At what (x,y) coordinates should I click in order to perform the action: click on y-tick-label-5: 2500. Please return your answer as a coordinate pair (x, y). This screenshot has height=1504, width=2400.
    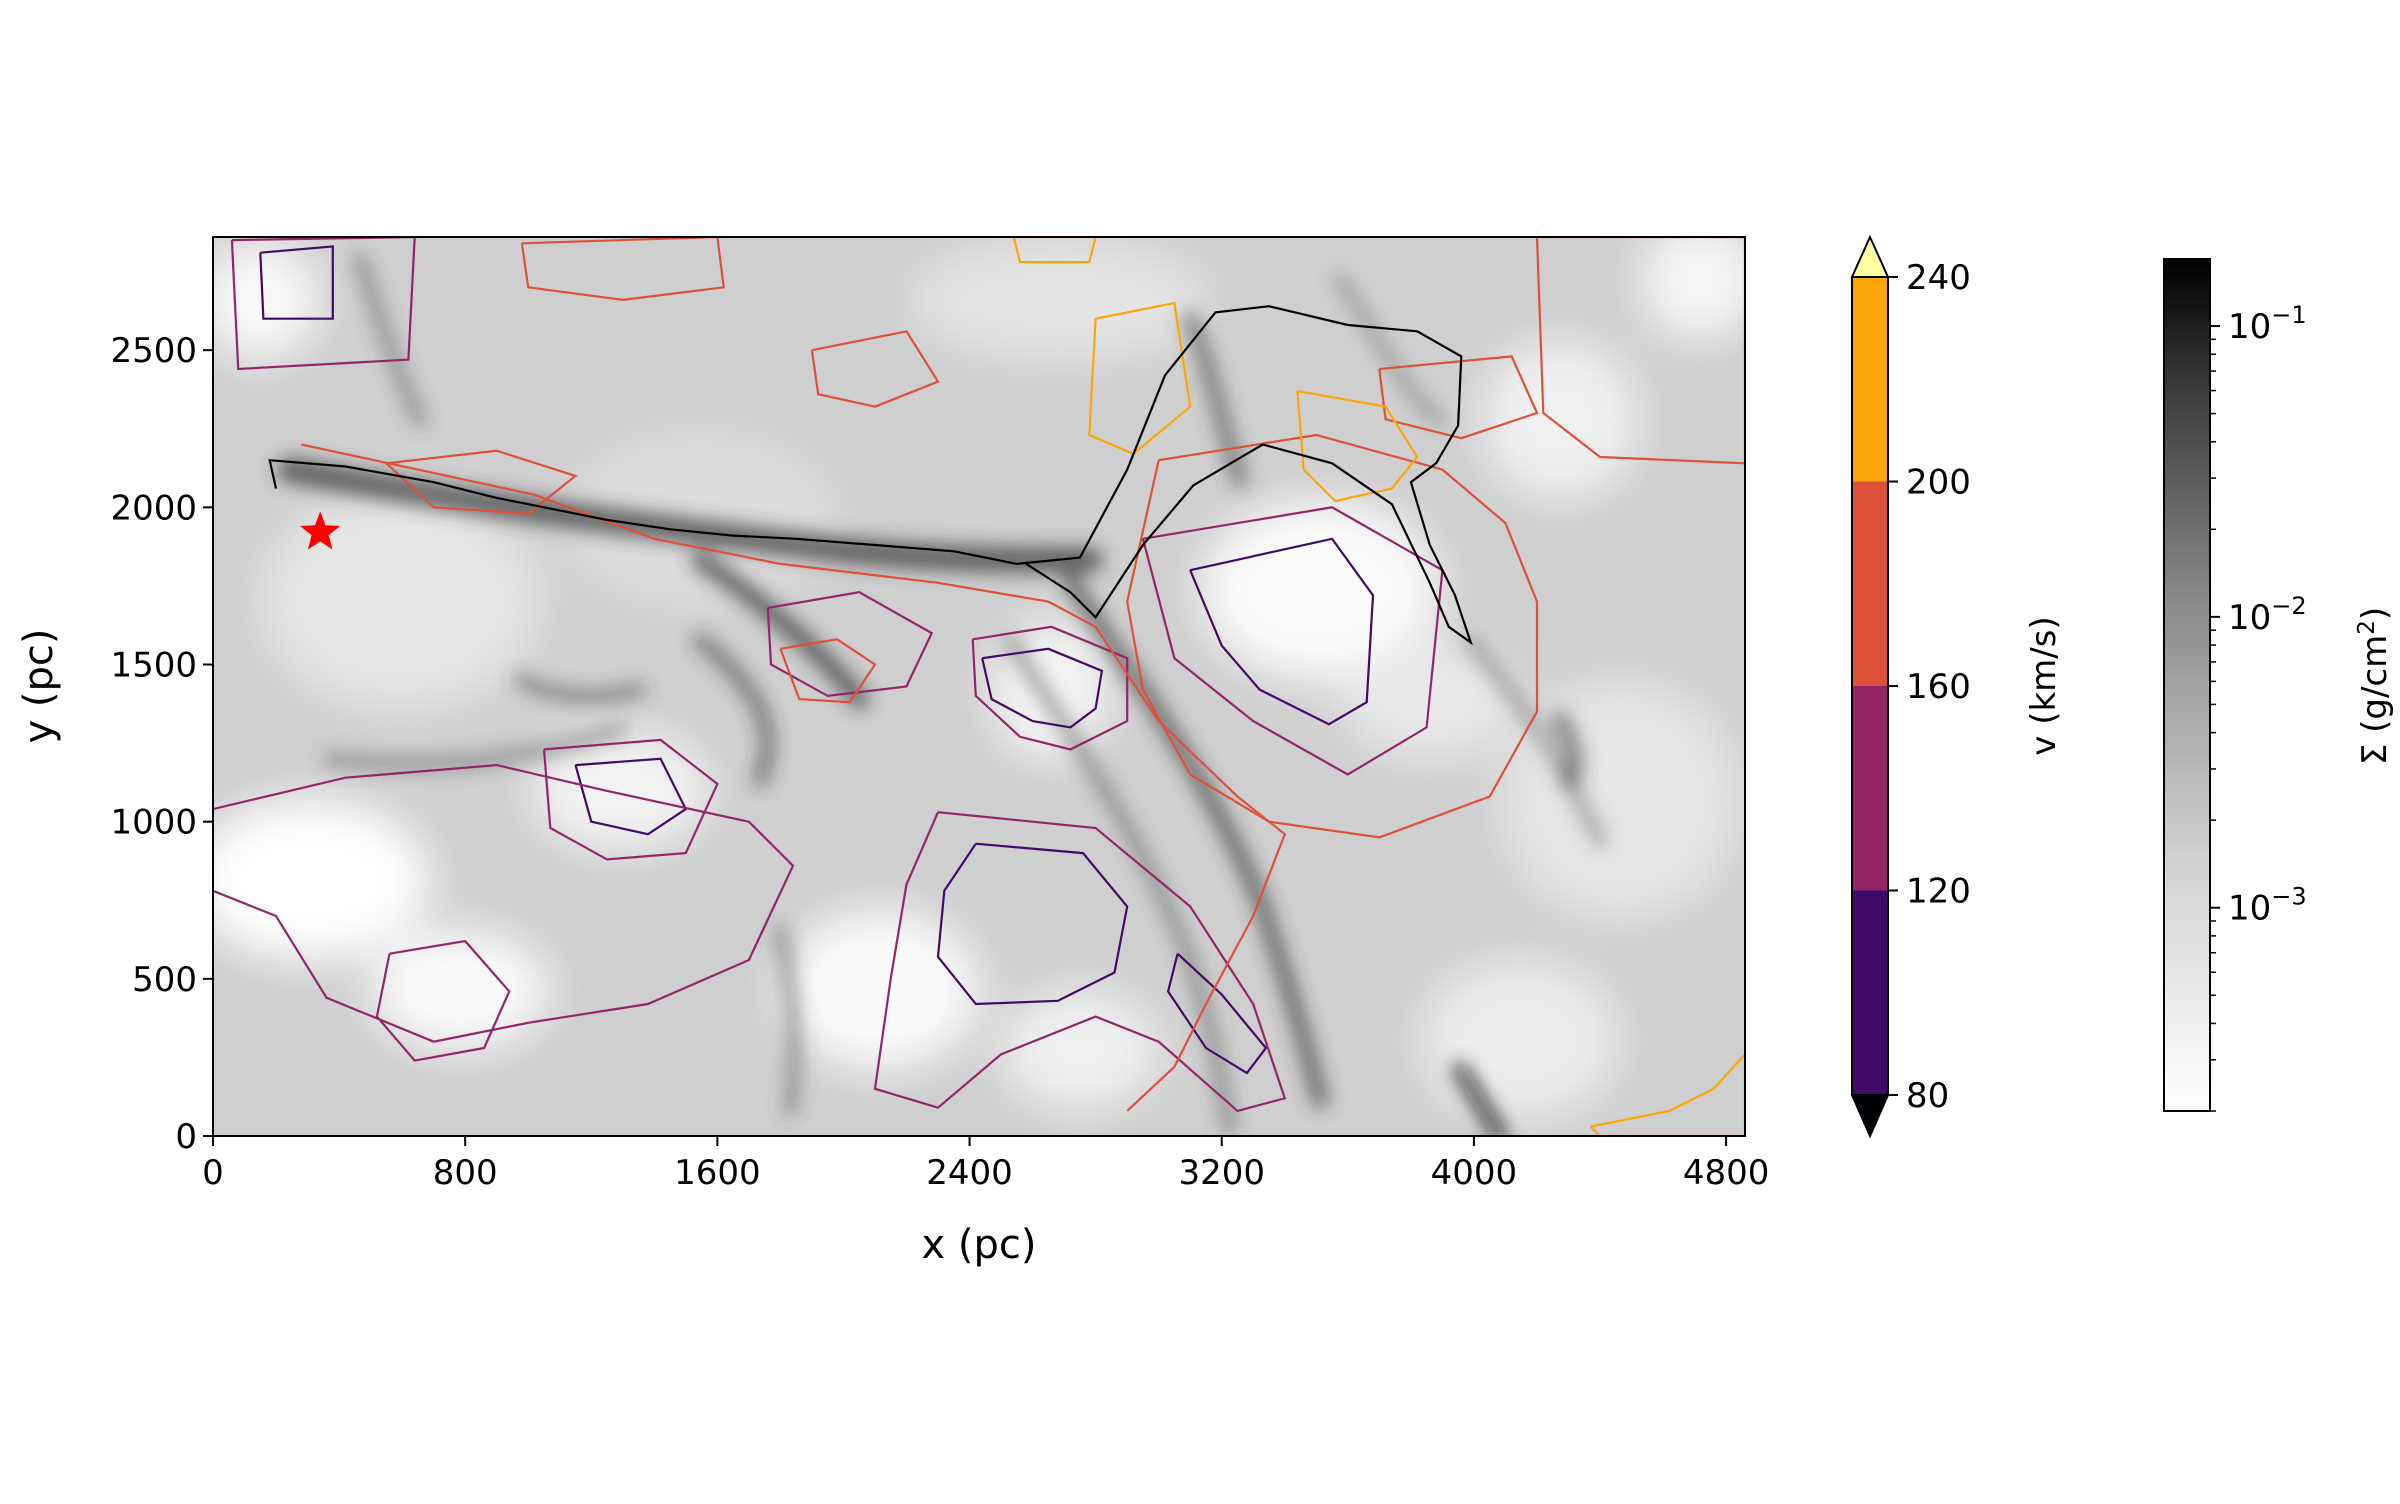
    Looking at the image, I should click on (153, 351).